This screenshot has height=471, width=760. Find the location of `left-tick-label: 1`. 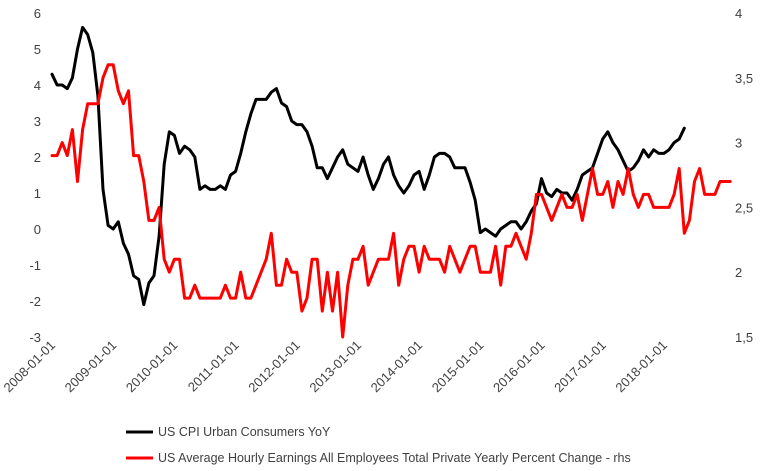

left-tick-label: 1 is located at coordinates (37, 193).